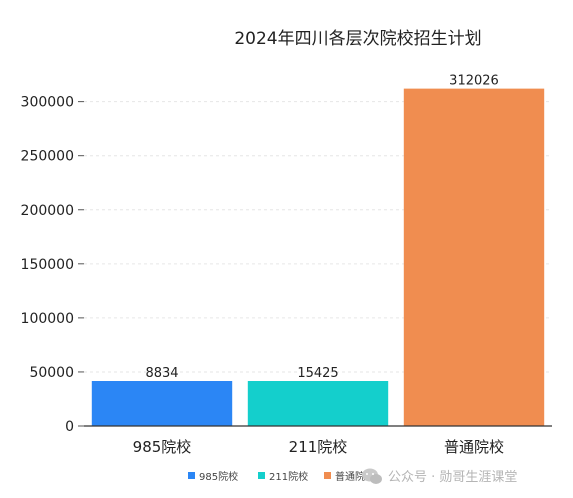 The height and width of the screenshot is (498, 573). What do you see at coordinates (452, 477) in the screenshot?
I see `watermark-text: 公众号 · 勋哥生涯课堂` at bounding box center [452, 477].